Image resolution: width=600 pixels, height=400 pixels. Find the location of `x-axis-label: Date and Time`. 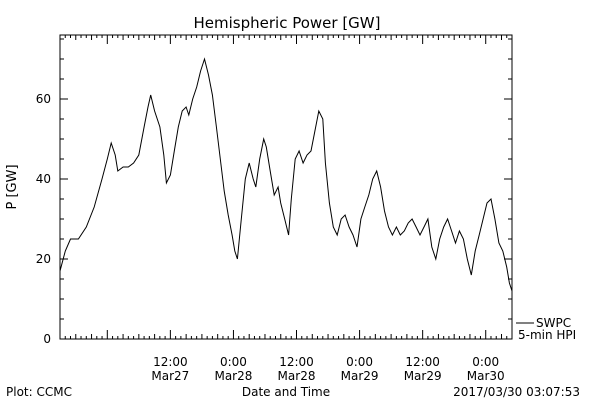

x-axis-label: Date and Time is located at coordinates (286, 392).